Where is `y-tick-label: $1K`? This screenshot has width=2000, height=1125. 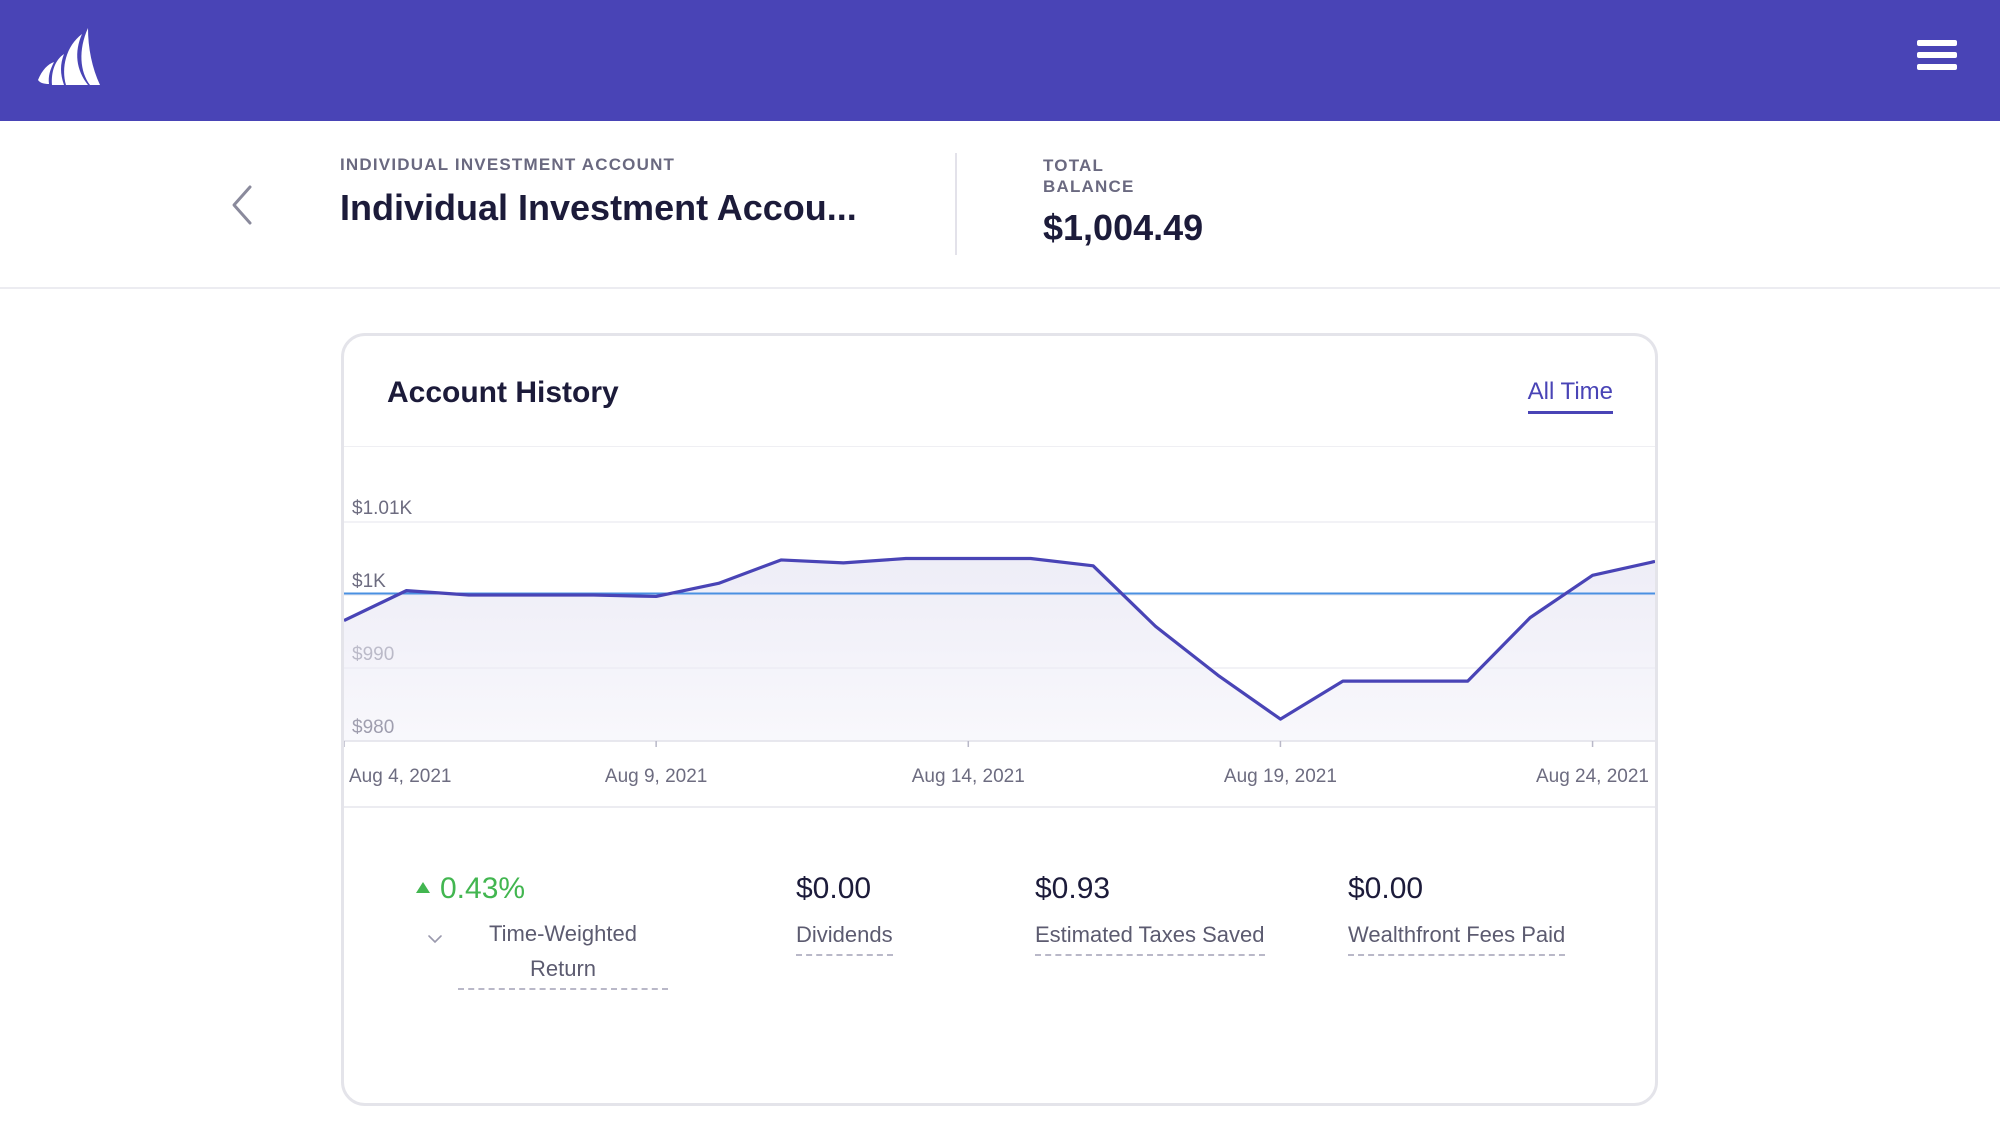
y-tick-label: $1K is located at coordinates (369, 581).